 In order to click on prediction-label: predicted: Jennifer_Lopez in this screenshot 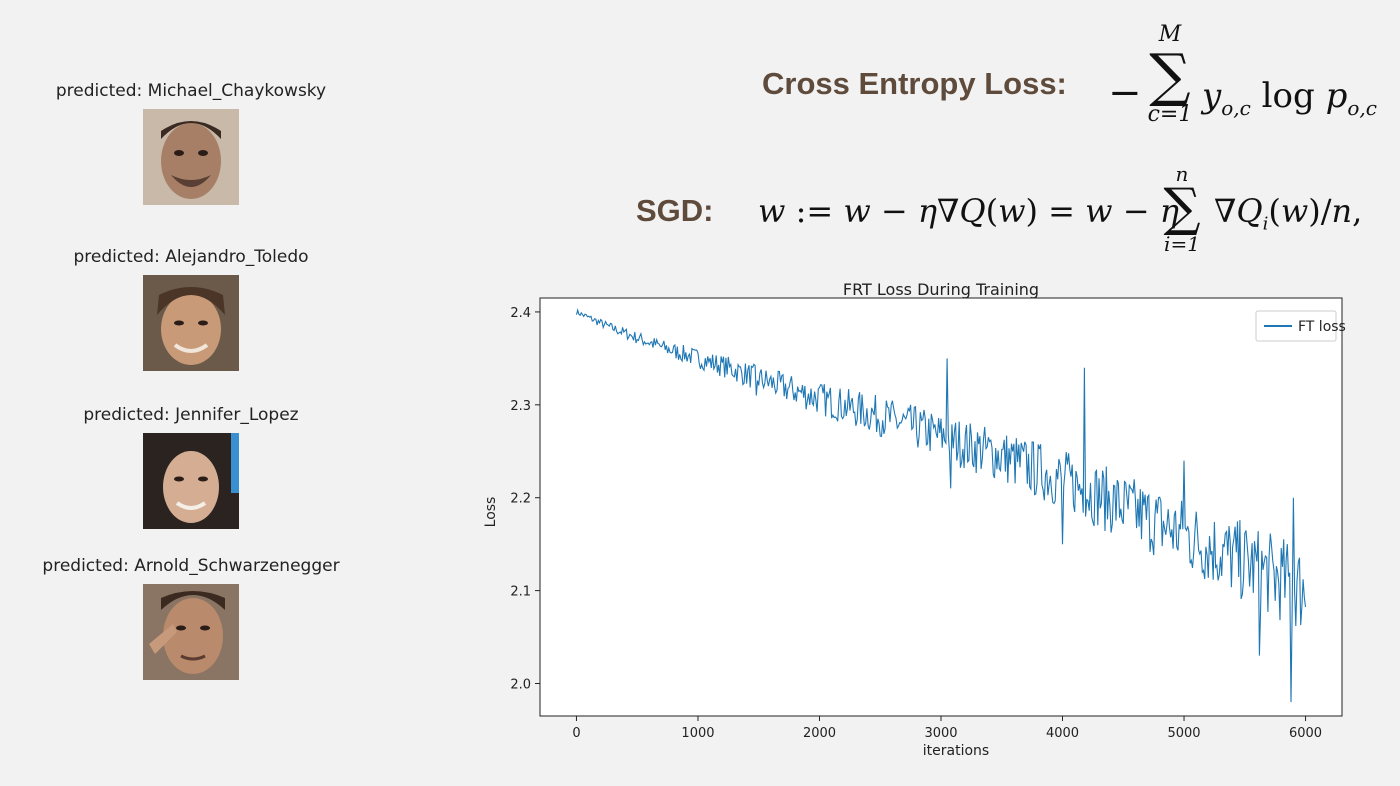, I will do `click(191, 415)`.